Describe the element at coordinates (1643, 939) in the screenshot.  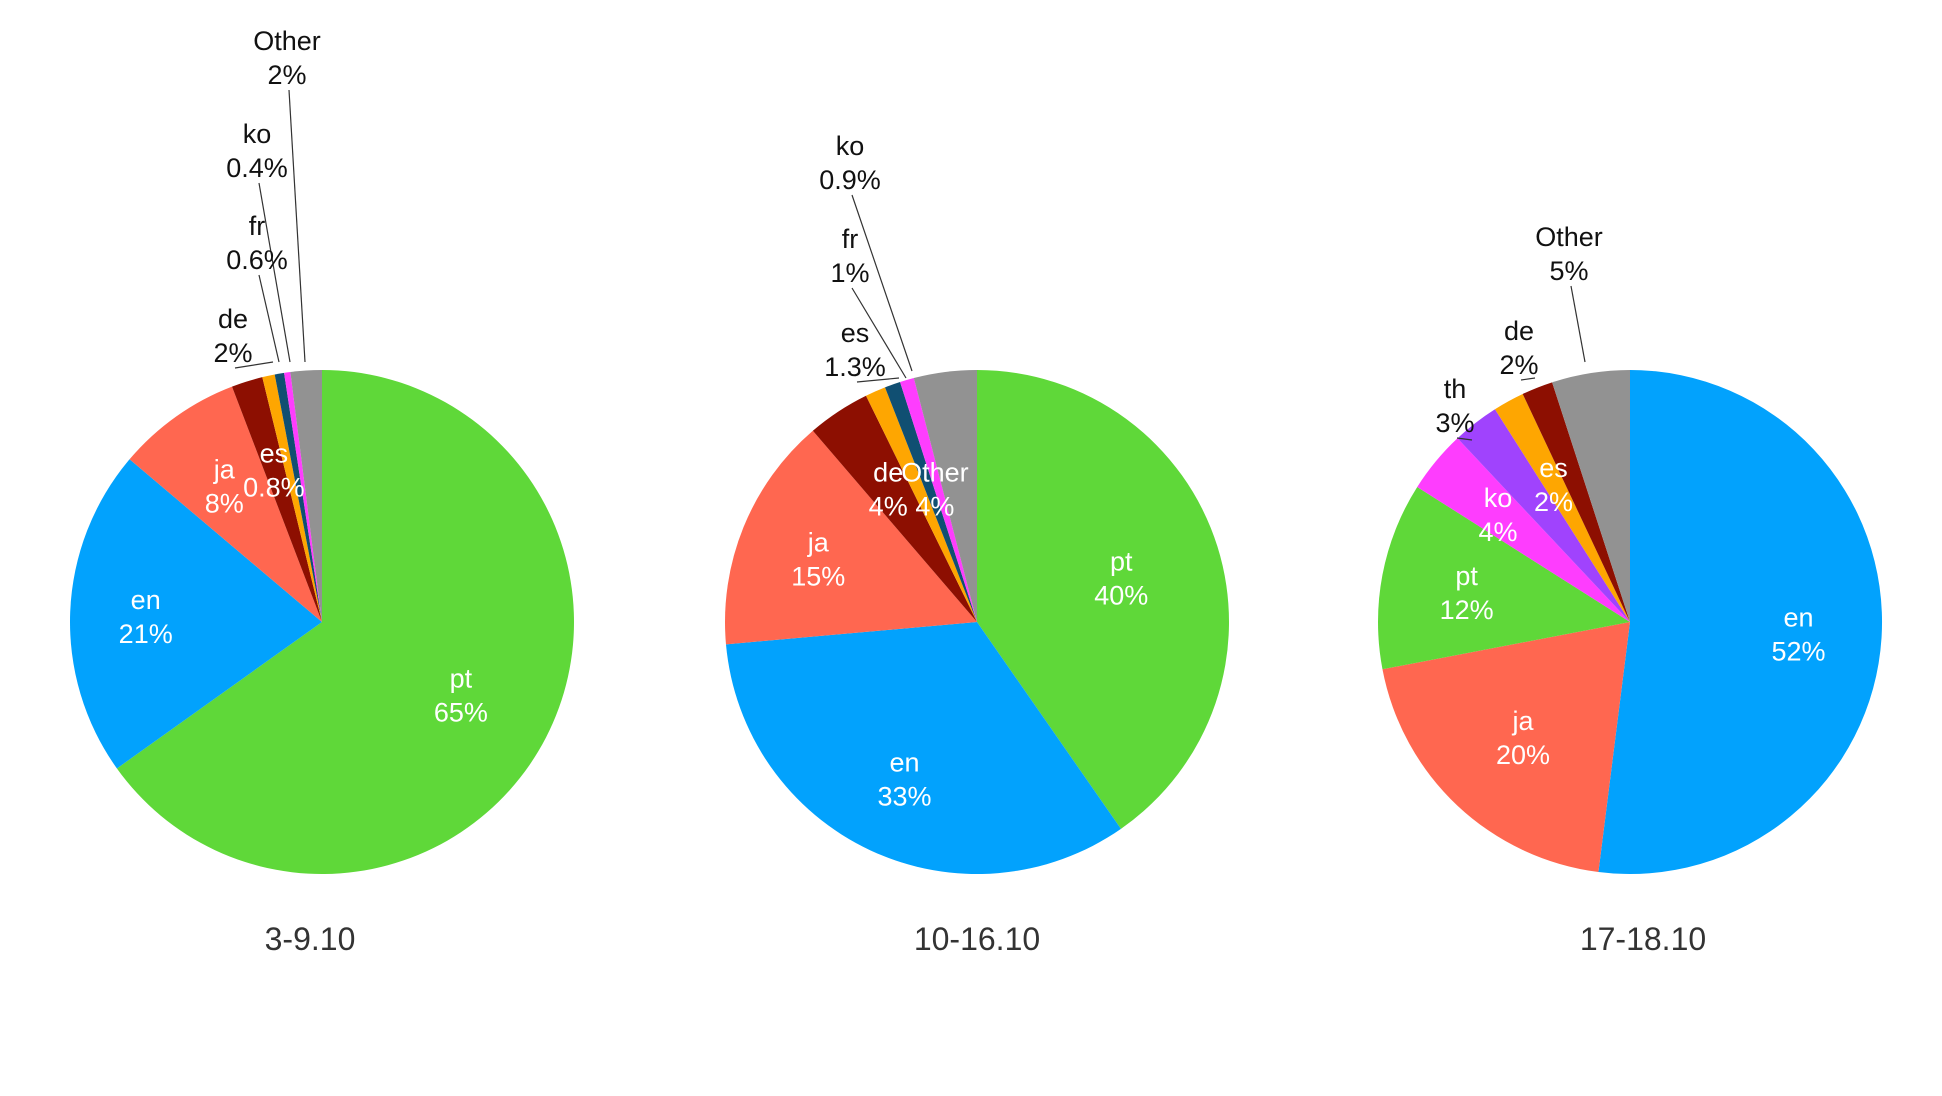
I see `chart-title: 17-18.10` at that location.